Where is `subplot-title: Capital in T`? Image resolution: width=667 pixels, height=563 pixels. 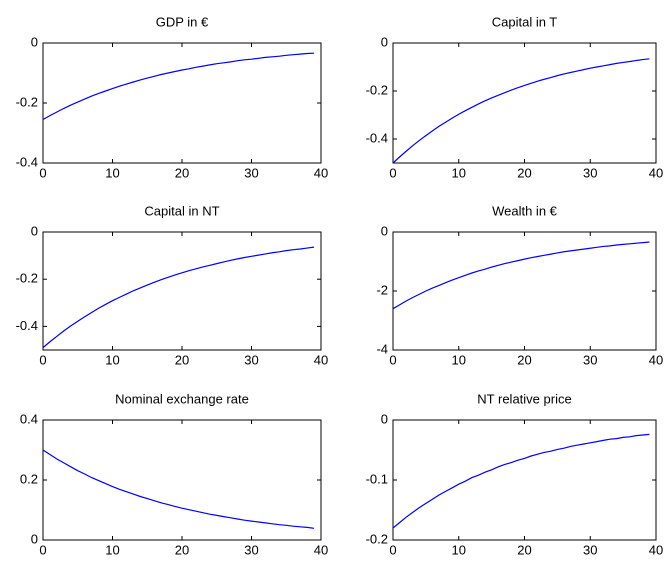 subplot-title: Capital in T is located at coordinates (525, 21).